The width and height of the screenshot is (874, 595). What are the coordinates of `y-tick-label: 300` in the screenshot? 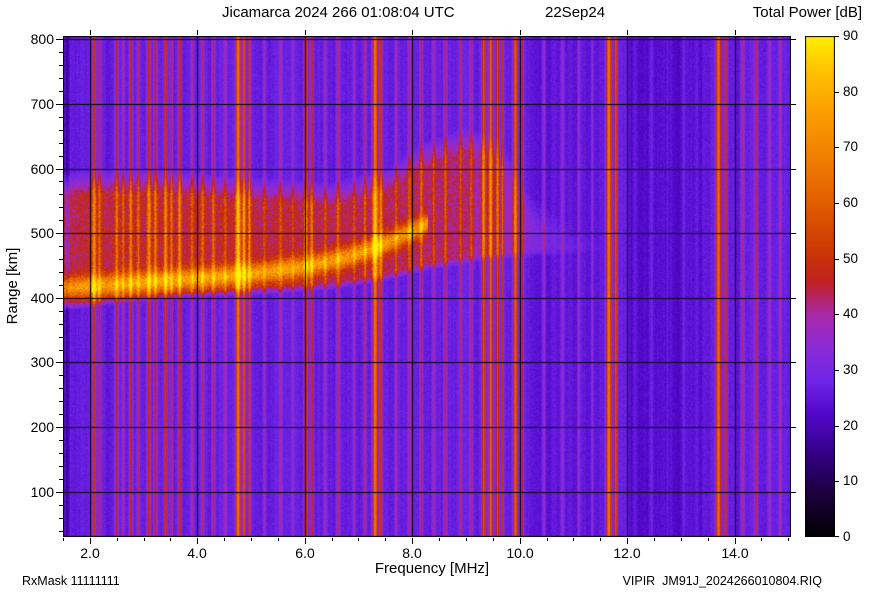 It's located at (42, 362).